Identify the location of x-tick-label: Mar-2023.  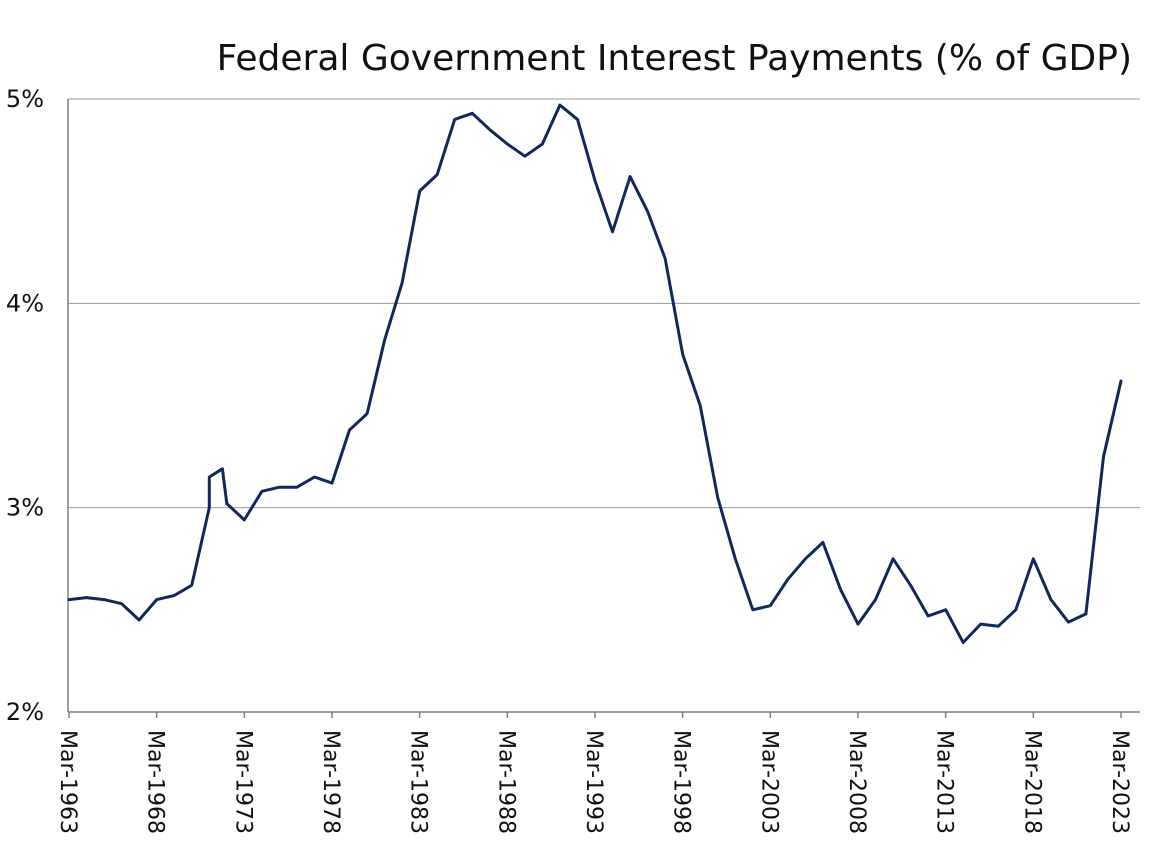
(1119, 782).